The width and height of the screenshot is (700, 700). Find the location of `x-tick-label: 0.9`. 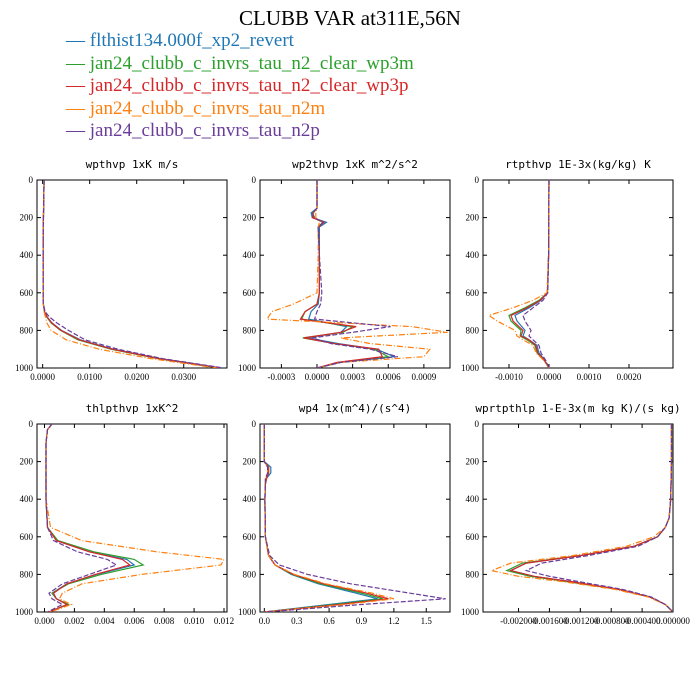

x-tick-label: 0.9 is located at coordinates (362, 621).